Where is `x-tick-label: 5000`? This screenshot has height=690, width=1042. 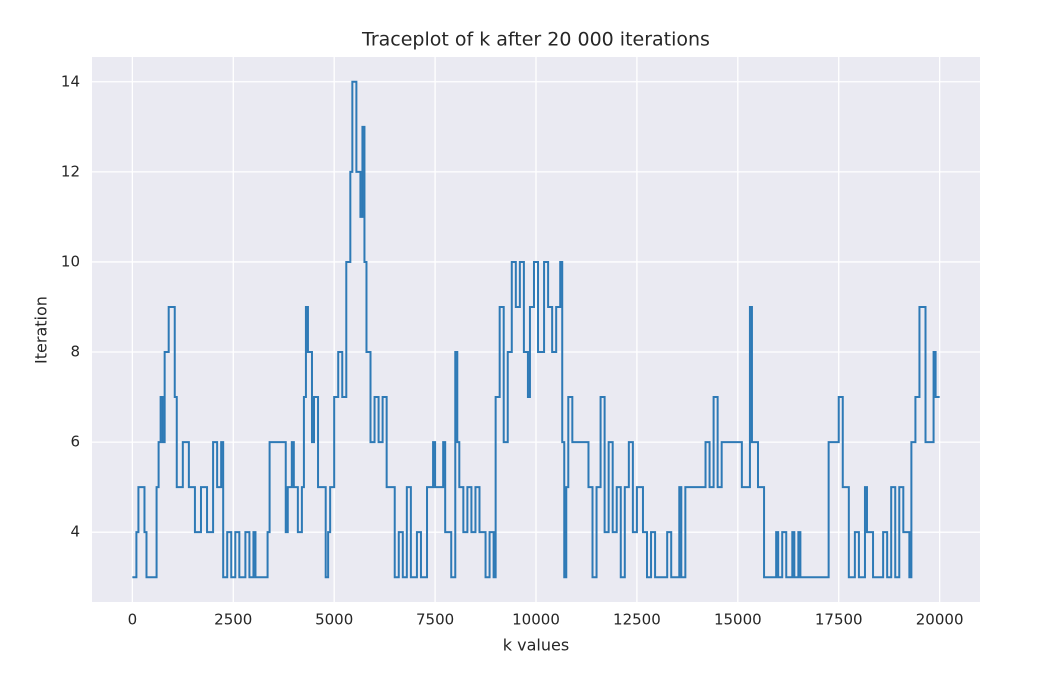 x-tick-label: 5000 is located at coordinates (334, 620).